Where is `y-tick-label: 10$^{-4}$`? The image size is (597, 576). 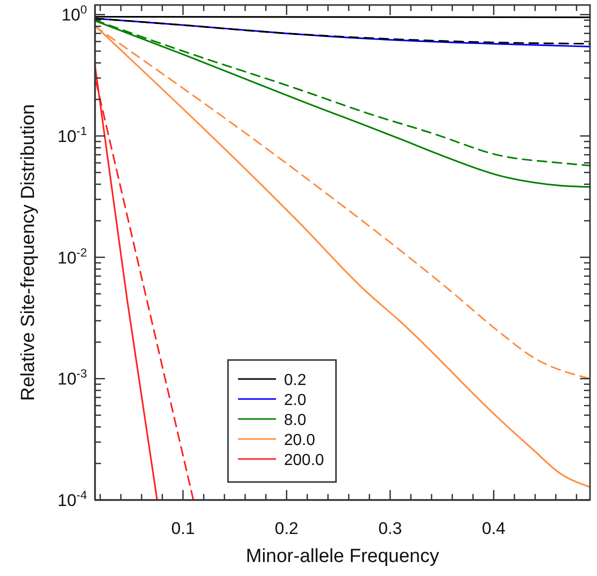
y-tick-label: 10$^{-4}$ is located at coordinates (73, 499).